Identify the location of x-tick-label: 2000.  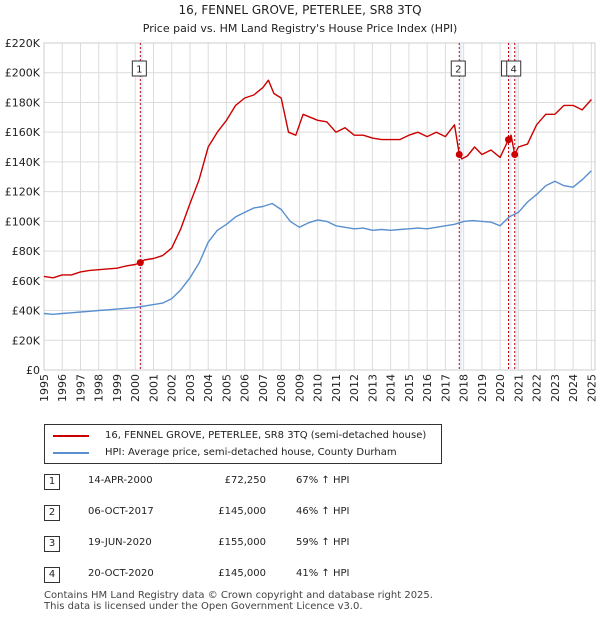
(135, 388).